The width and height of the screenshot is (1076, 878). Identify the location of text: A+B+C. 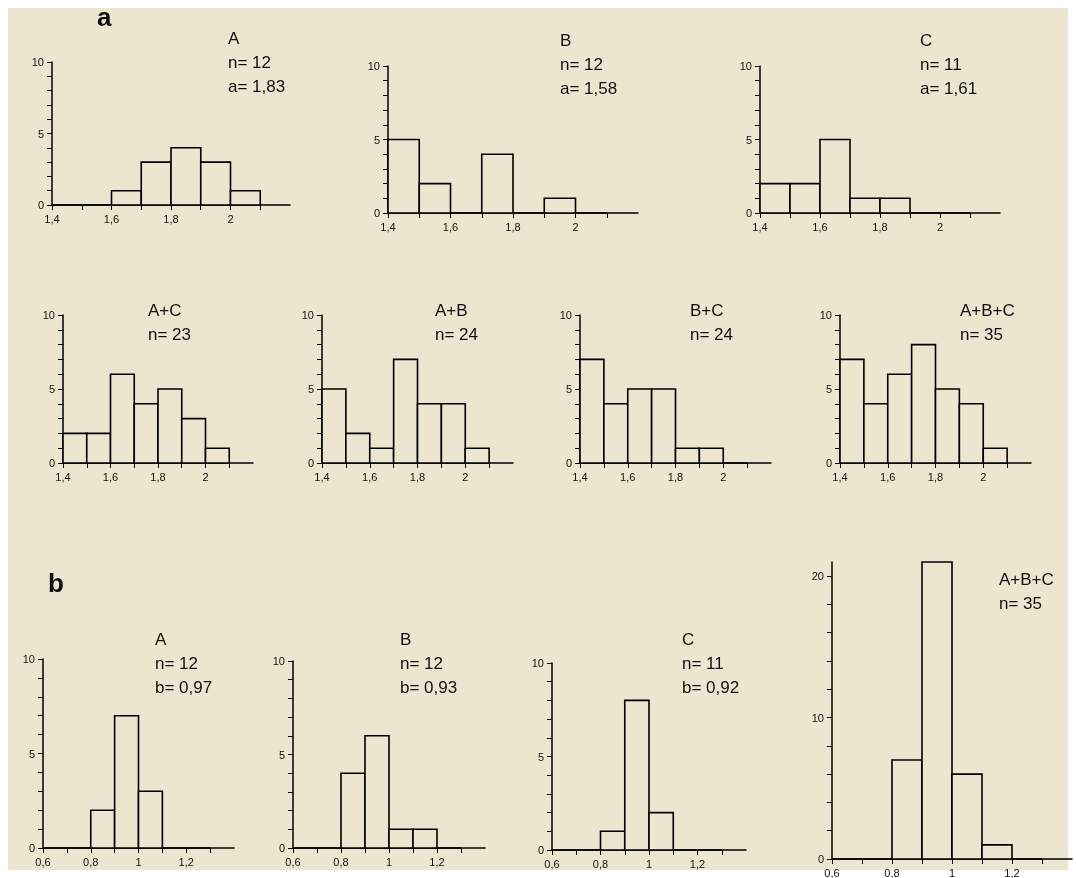
(1026, 579).